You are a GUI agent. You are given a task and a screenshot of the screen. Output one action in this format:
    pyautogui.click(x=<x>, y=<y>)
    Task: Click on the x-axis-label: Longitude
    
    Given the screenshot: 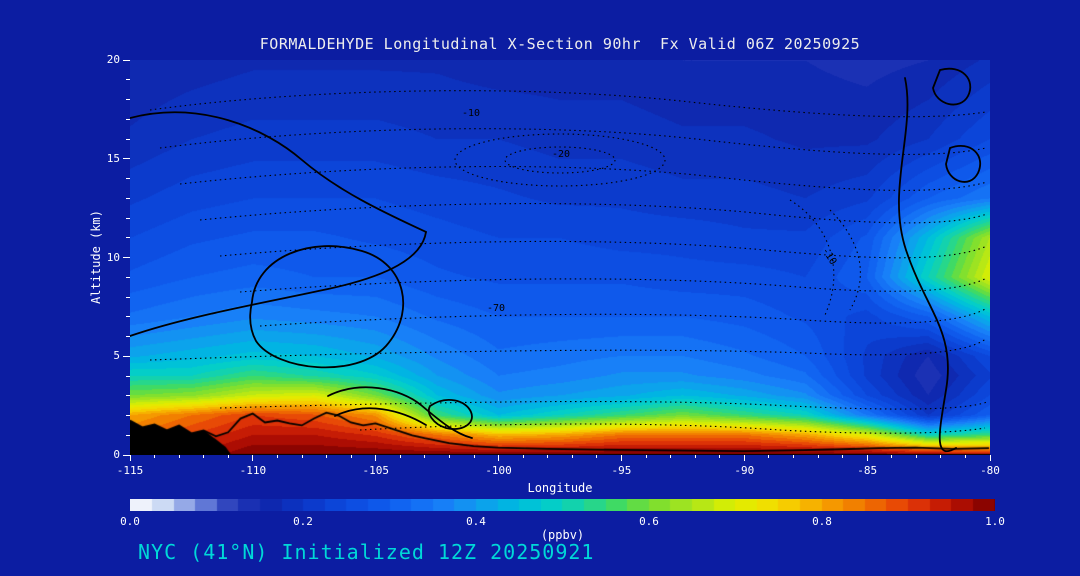 What is the action you would take?
    pyautogui.click(x=560, y=488)
    